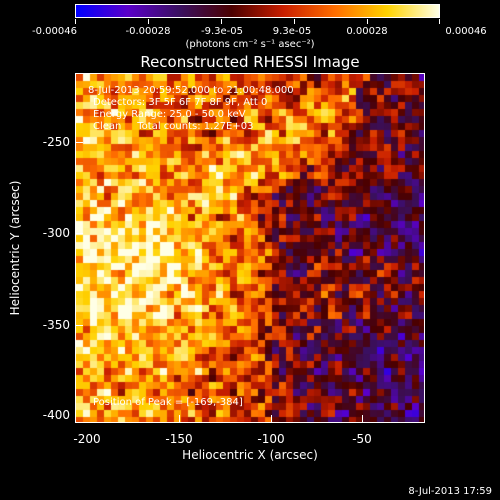  I want to click on x-tick-label: -200, so click(87, 439).